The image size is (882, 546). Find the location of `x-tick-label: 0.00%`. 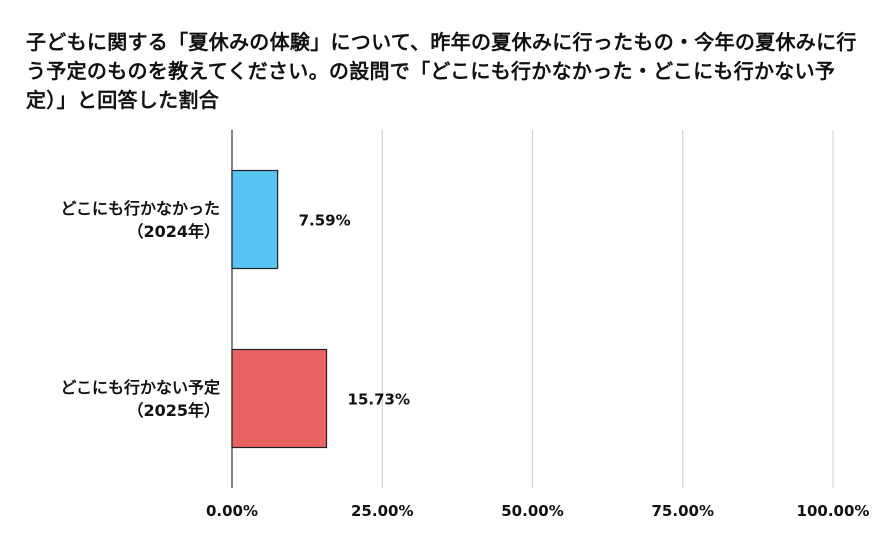

x-tick-label: 0.00% is located at coordinates (232, 511).